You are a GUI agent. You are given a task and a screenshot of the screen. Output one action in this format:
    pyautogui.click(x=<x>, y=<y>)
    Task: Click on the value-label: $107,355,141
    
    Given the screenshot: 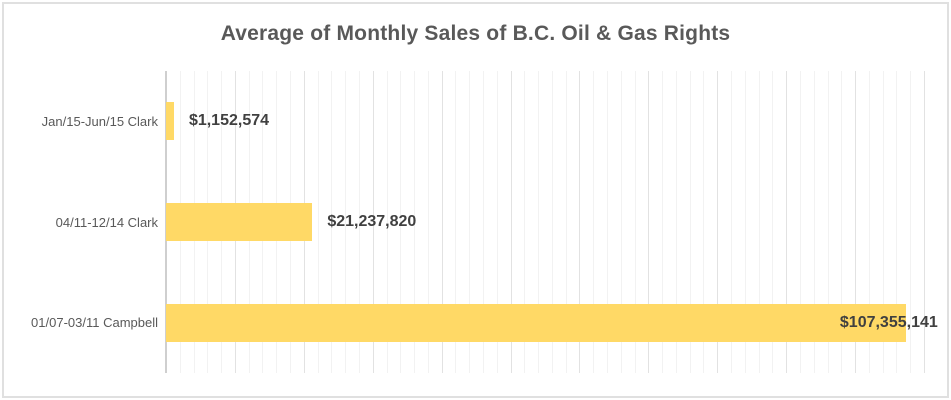 What is the action you would take?
    pyautogui.click(x=888, y=322)
    